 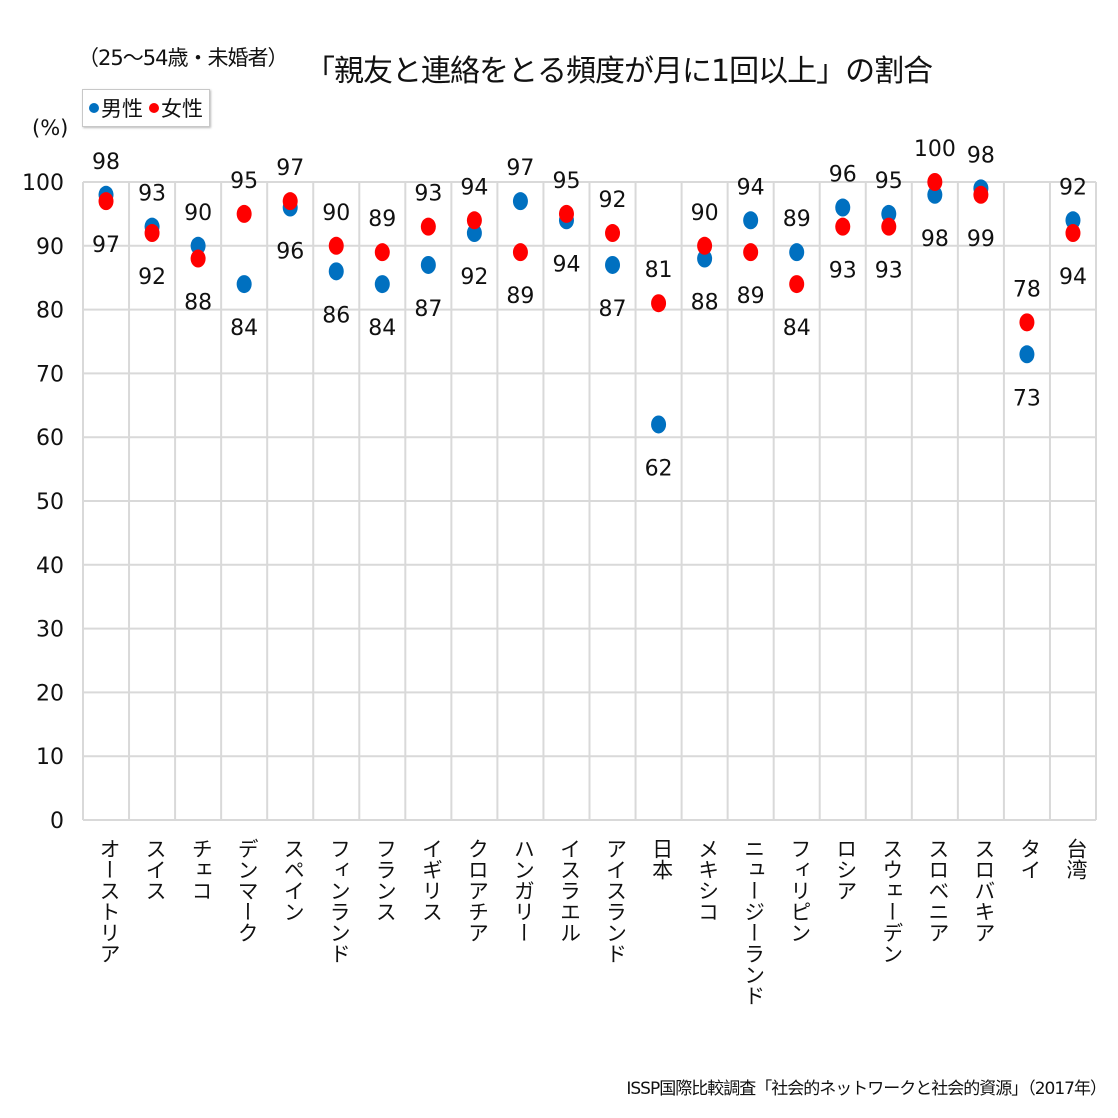 What do you see at coordinates (50, 374) in the screenshot?
I see `y-tick-label: 70` at bounding box center [50, 374].